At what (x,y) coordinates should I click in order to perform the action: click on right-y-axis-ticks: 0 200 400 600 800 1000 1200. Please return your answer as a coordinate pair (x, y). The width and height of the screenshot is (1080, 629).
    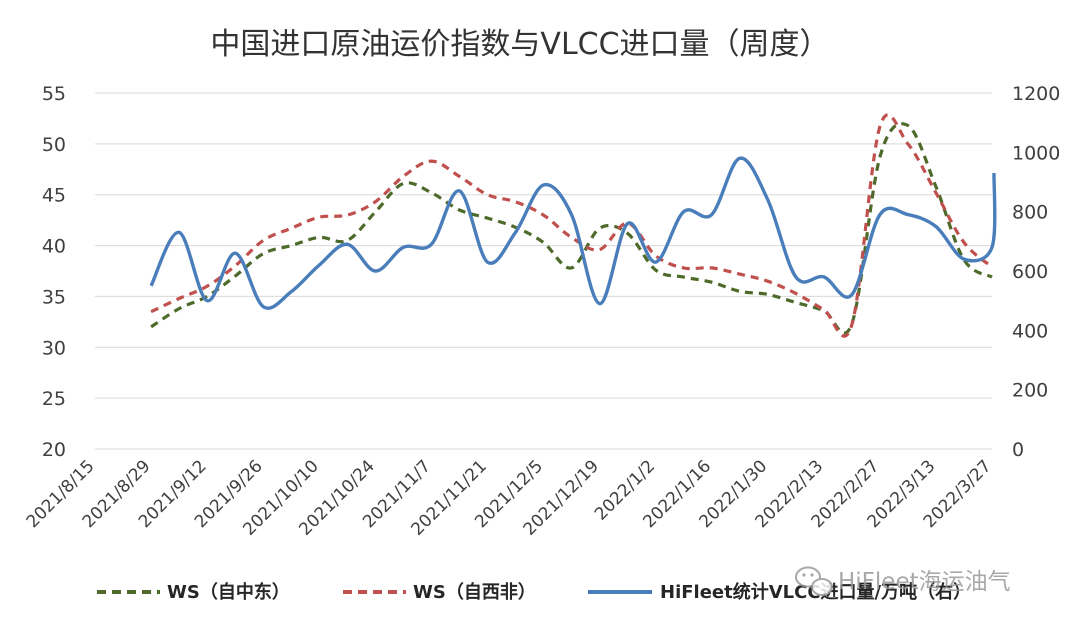
    Looking at the image, I should click on (1036, 272).